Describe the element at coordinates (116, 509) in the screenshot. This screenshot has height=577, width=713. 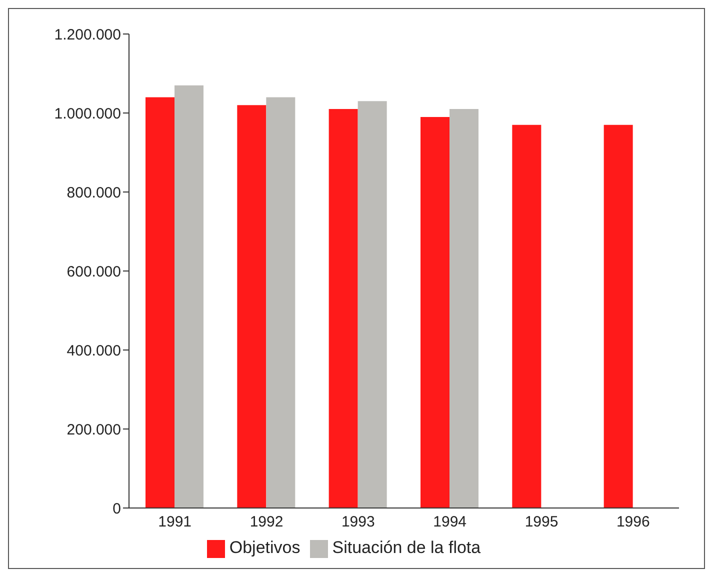
I see `y-tick-label: 0` at that location.